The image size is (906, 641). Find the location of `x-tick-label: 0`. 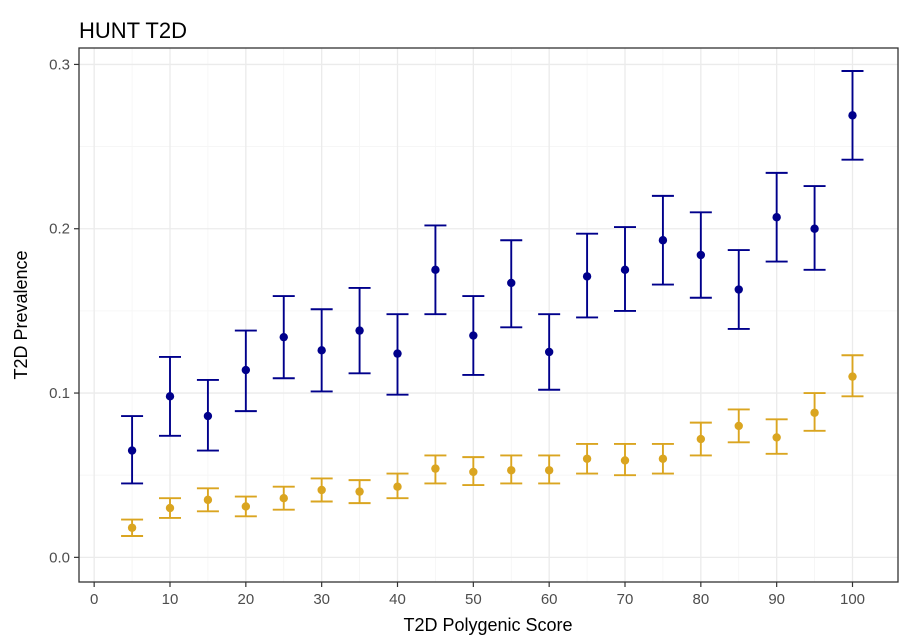

x-tick-label: 0 is located at coordinates (94, 599).